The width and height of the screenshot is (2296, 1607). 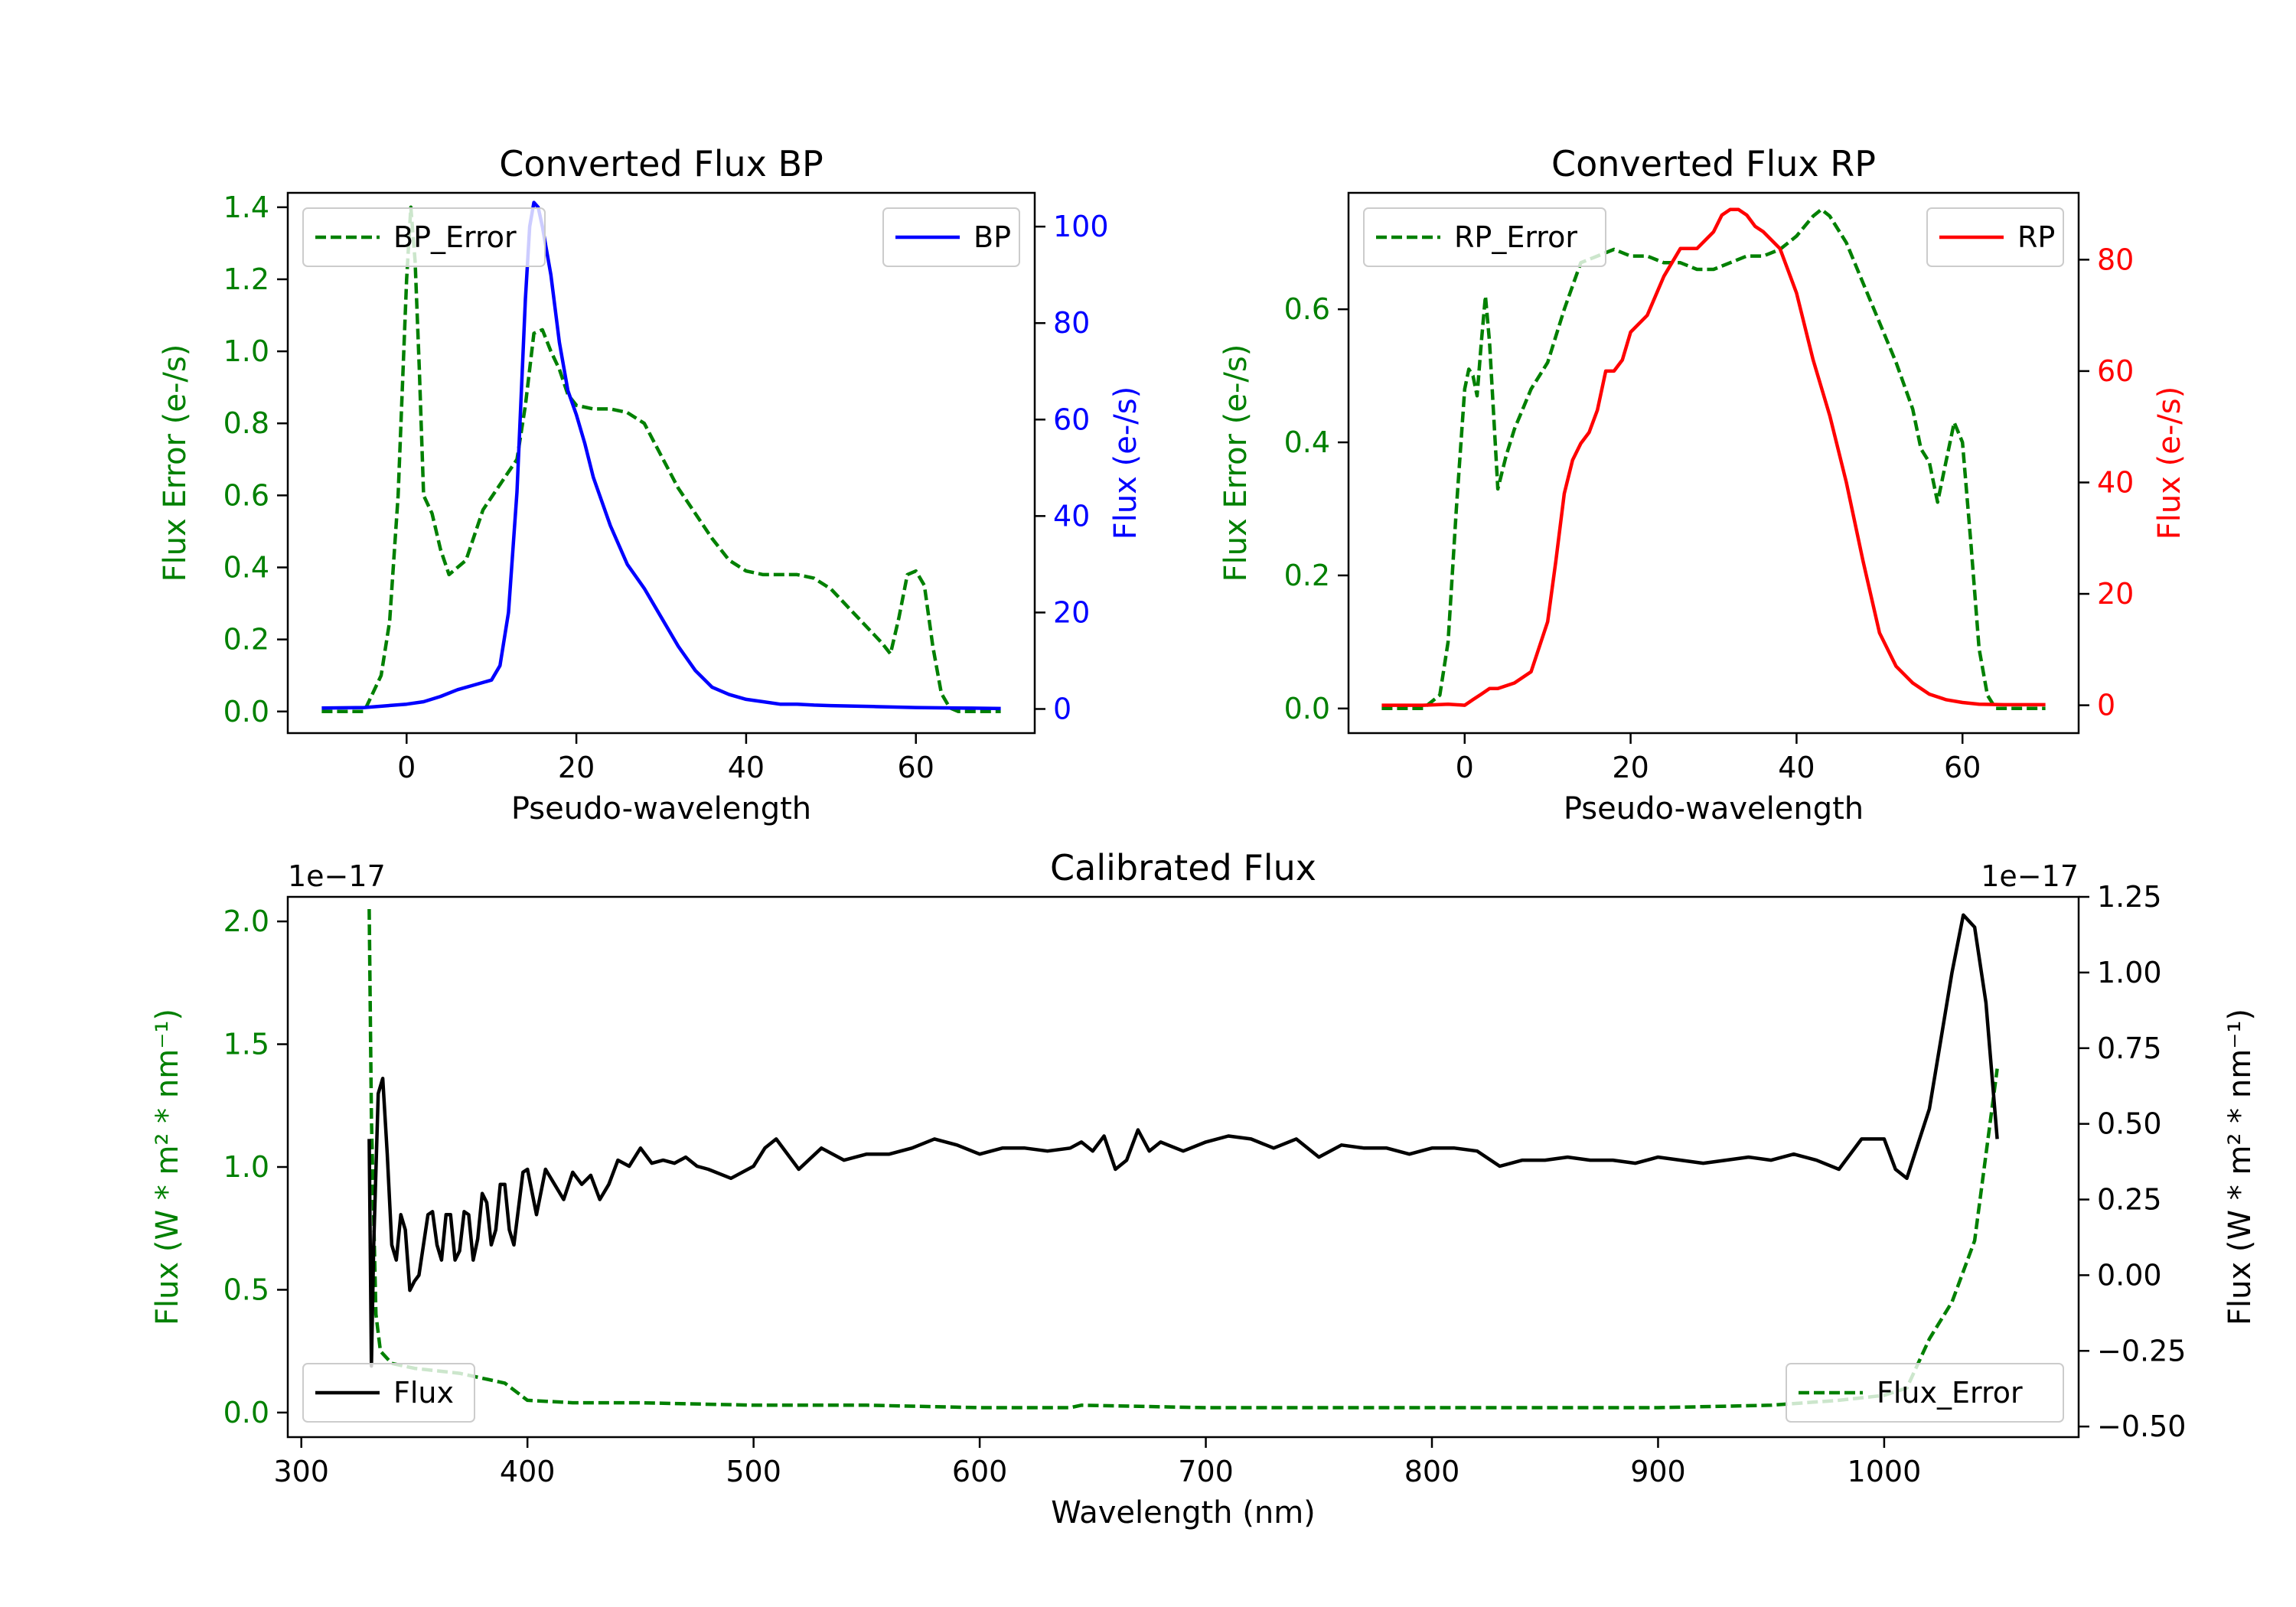 What do you see at coordinates (246, 1044) in the screenshot?
I see `y-left-tick-label: 1.5` at bounding box center [246, 1044].